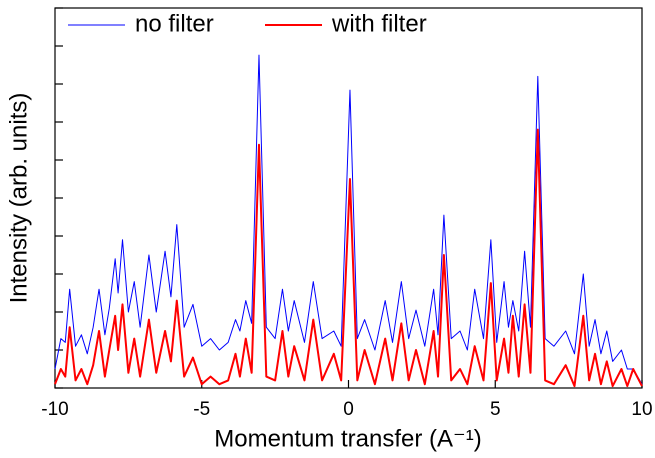  I want to click on x-tick-label: -10, so click(54, 409).